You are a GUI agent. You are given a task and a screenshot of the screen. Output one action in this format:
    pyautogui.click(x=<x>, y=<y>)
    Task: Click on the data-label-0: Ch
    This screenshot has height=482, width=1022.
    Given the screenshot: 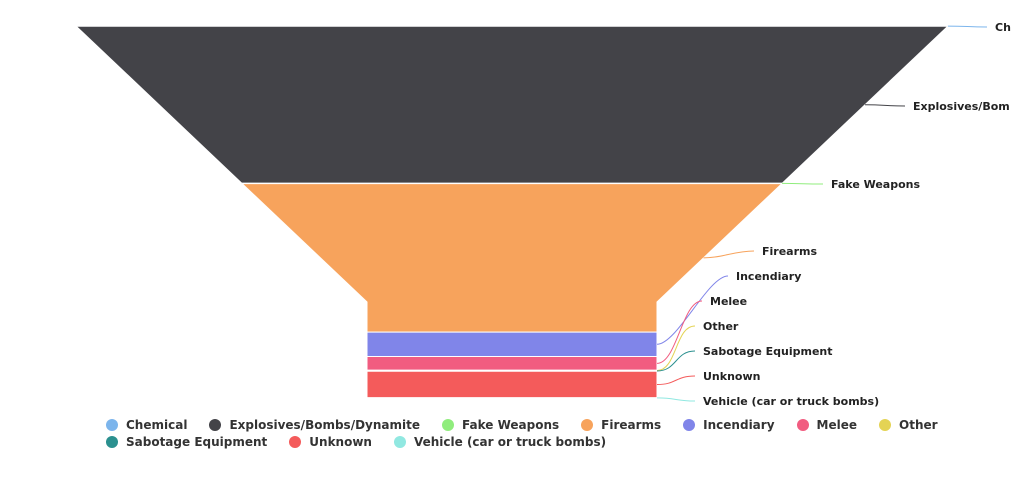 What is the action you would take?
    pyautogui.click(x=1003, y=27)
    